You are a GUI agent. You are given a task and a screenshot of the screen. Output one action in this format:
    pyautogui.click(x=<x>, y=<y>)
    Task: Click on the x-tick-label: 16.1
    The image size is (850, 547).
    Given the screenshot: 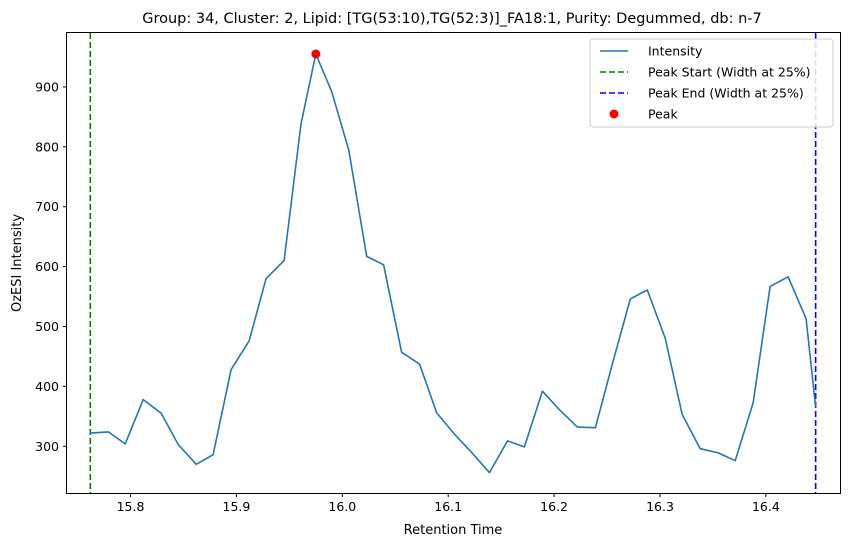 What is the action you would take?
    pyautogui.click(x=448, y=506)
    